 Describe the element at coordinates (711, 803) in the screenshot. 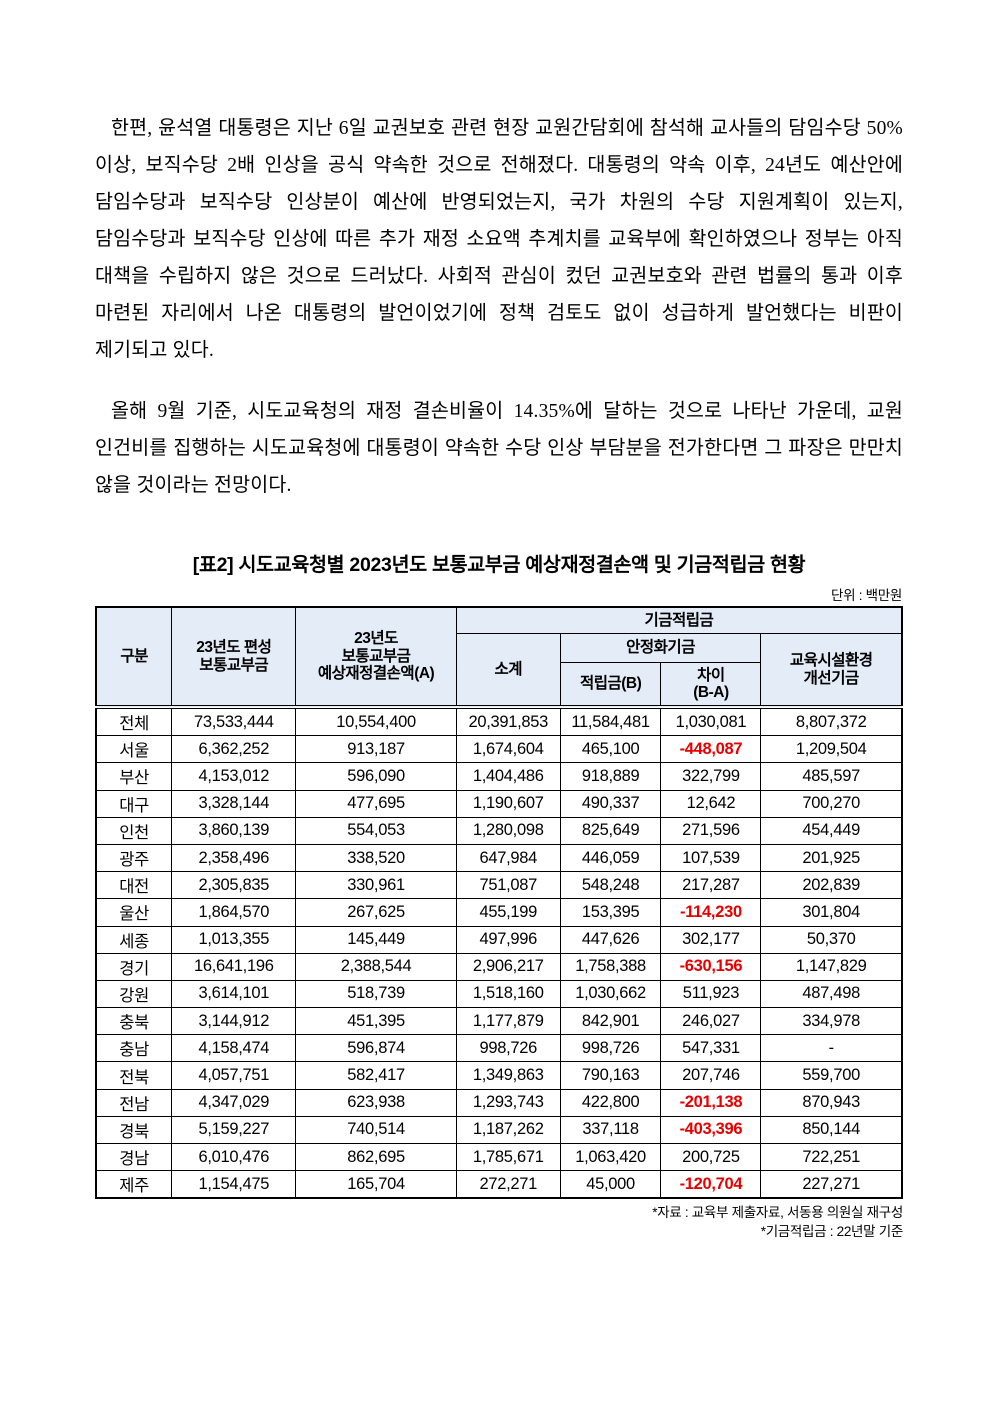

I see `value-cell: 12,642` at that location.